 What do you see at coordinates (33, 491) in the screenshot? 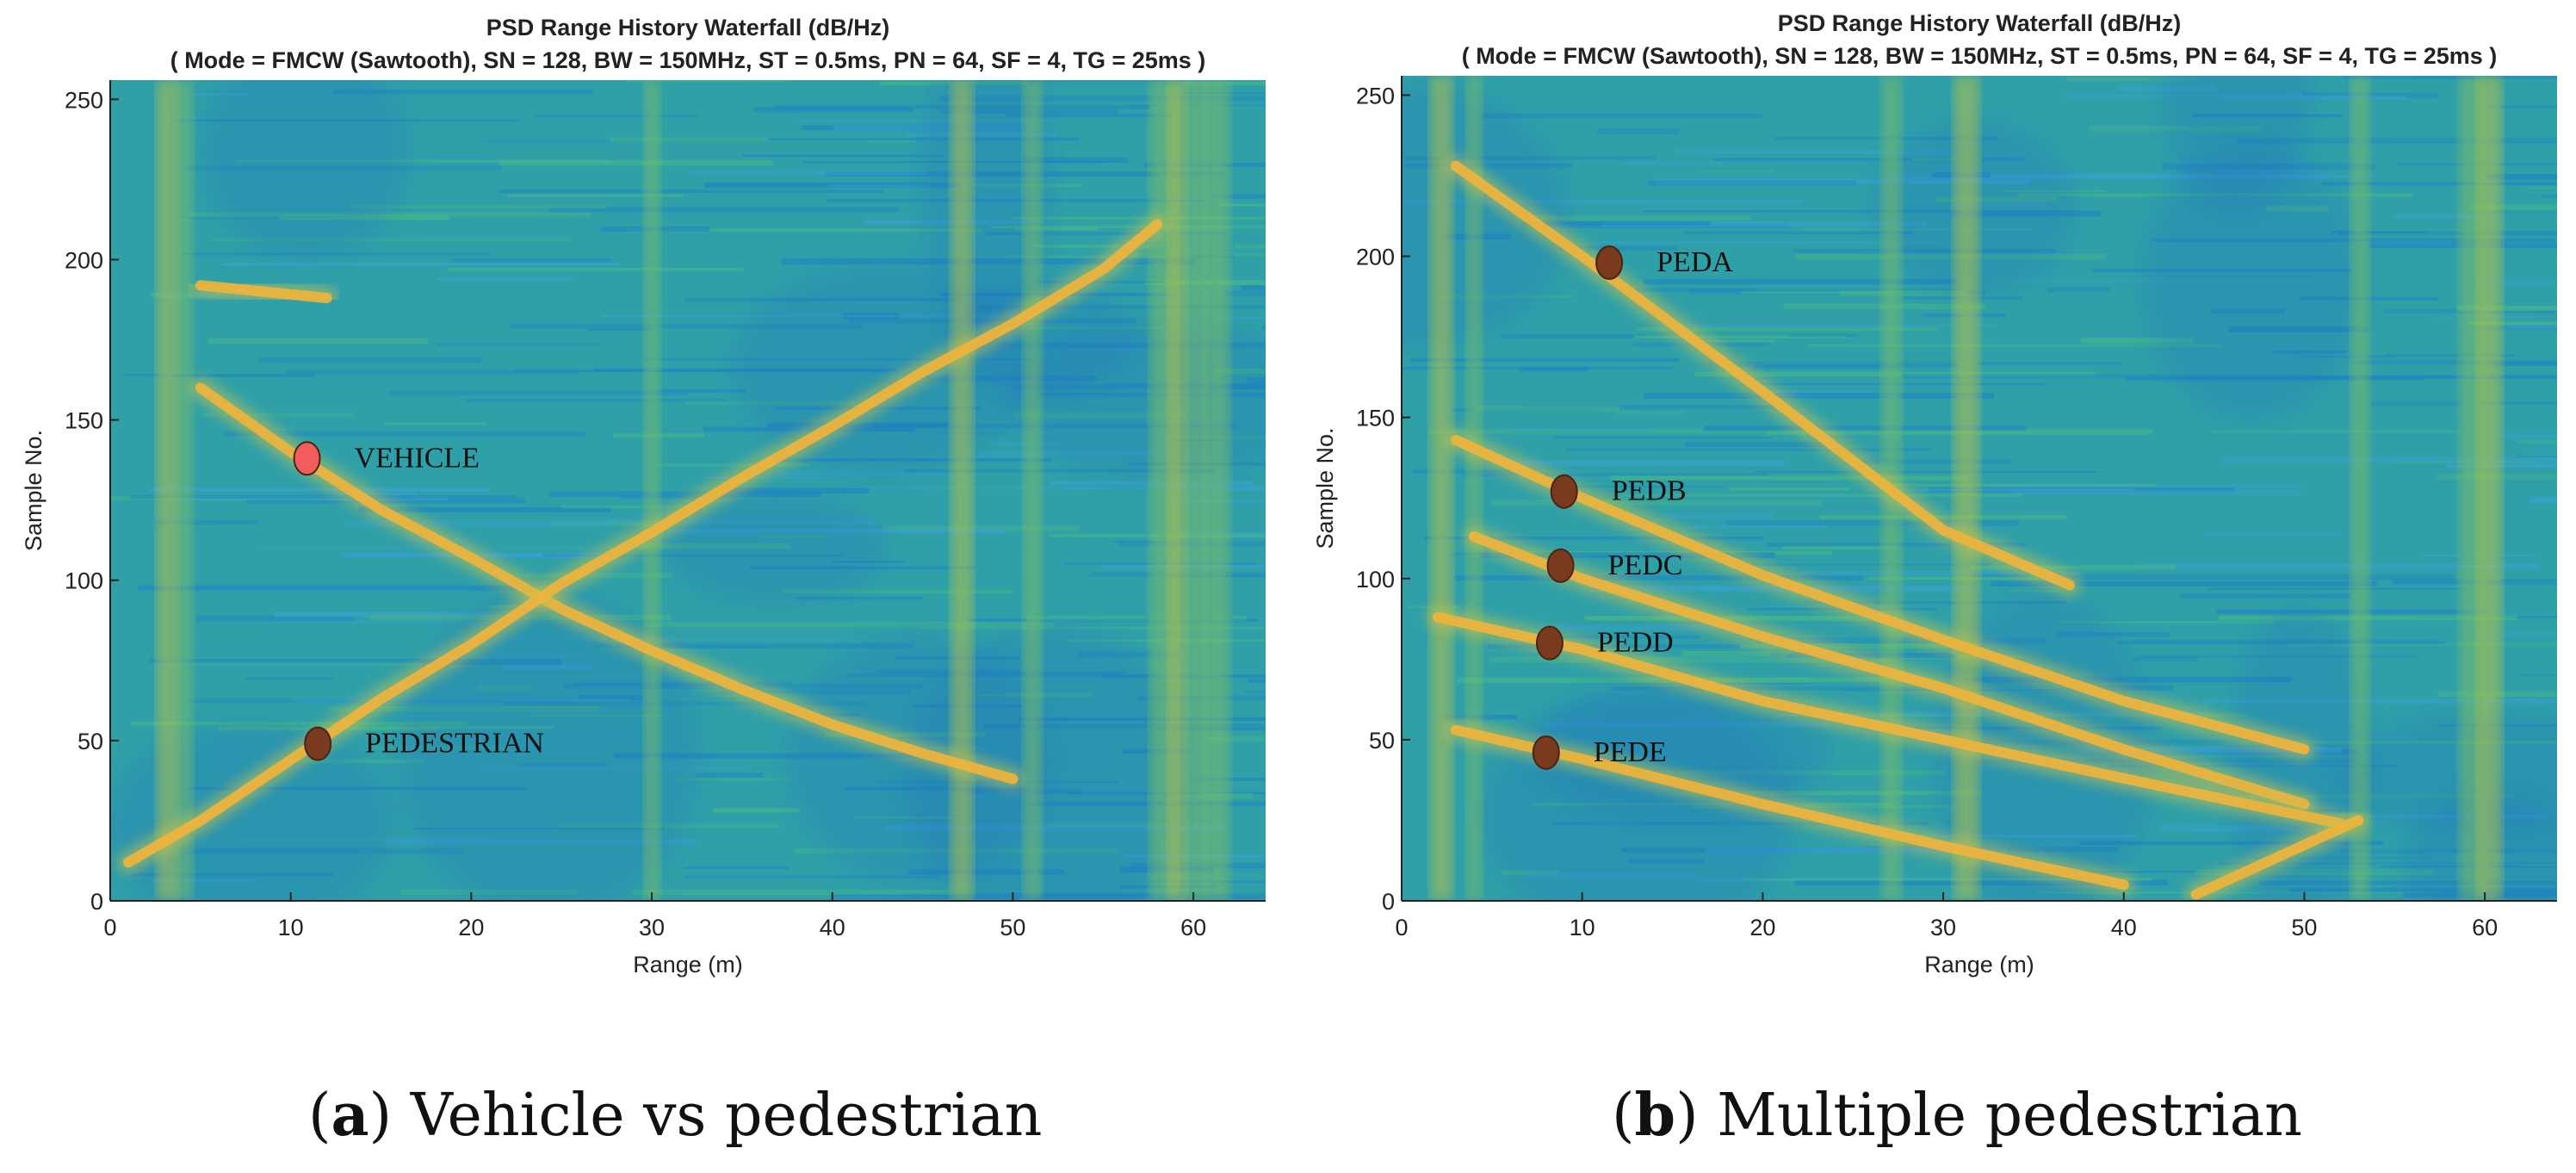
I see `panel-a-y-axis-label: Sample No.` at bounding box center [33, 491].